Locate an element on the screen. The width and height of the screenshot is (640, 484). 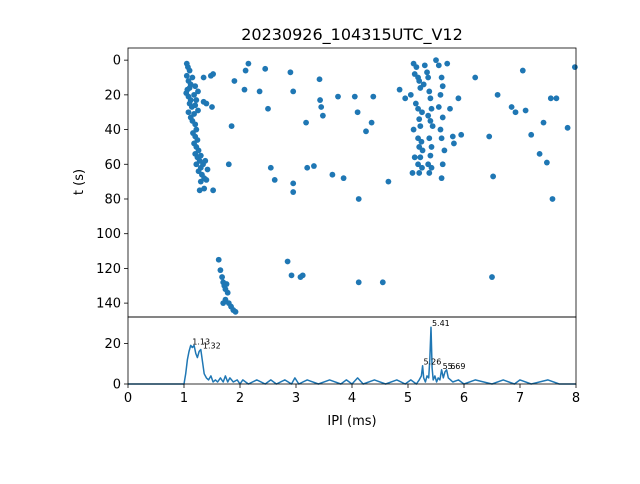
y-tick-label: 140 is located at coordinates (108, 304).